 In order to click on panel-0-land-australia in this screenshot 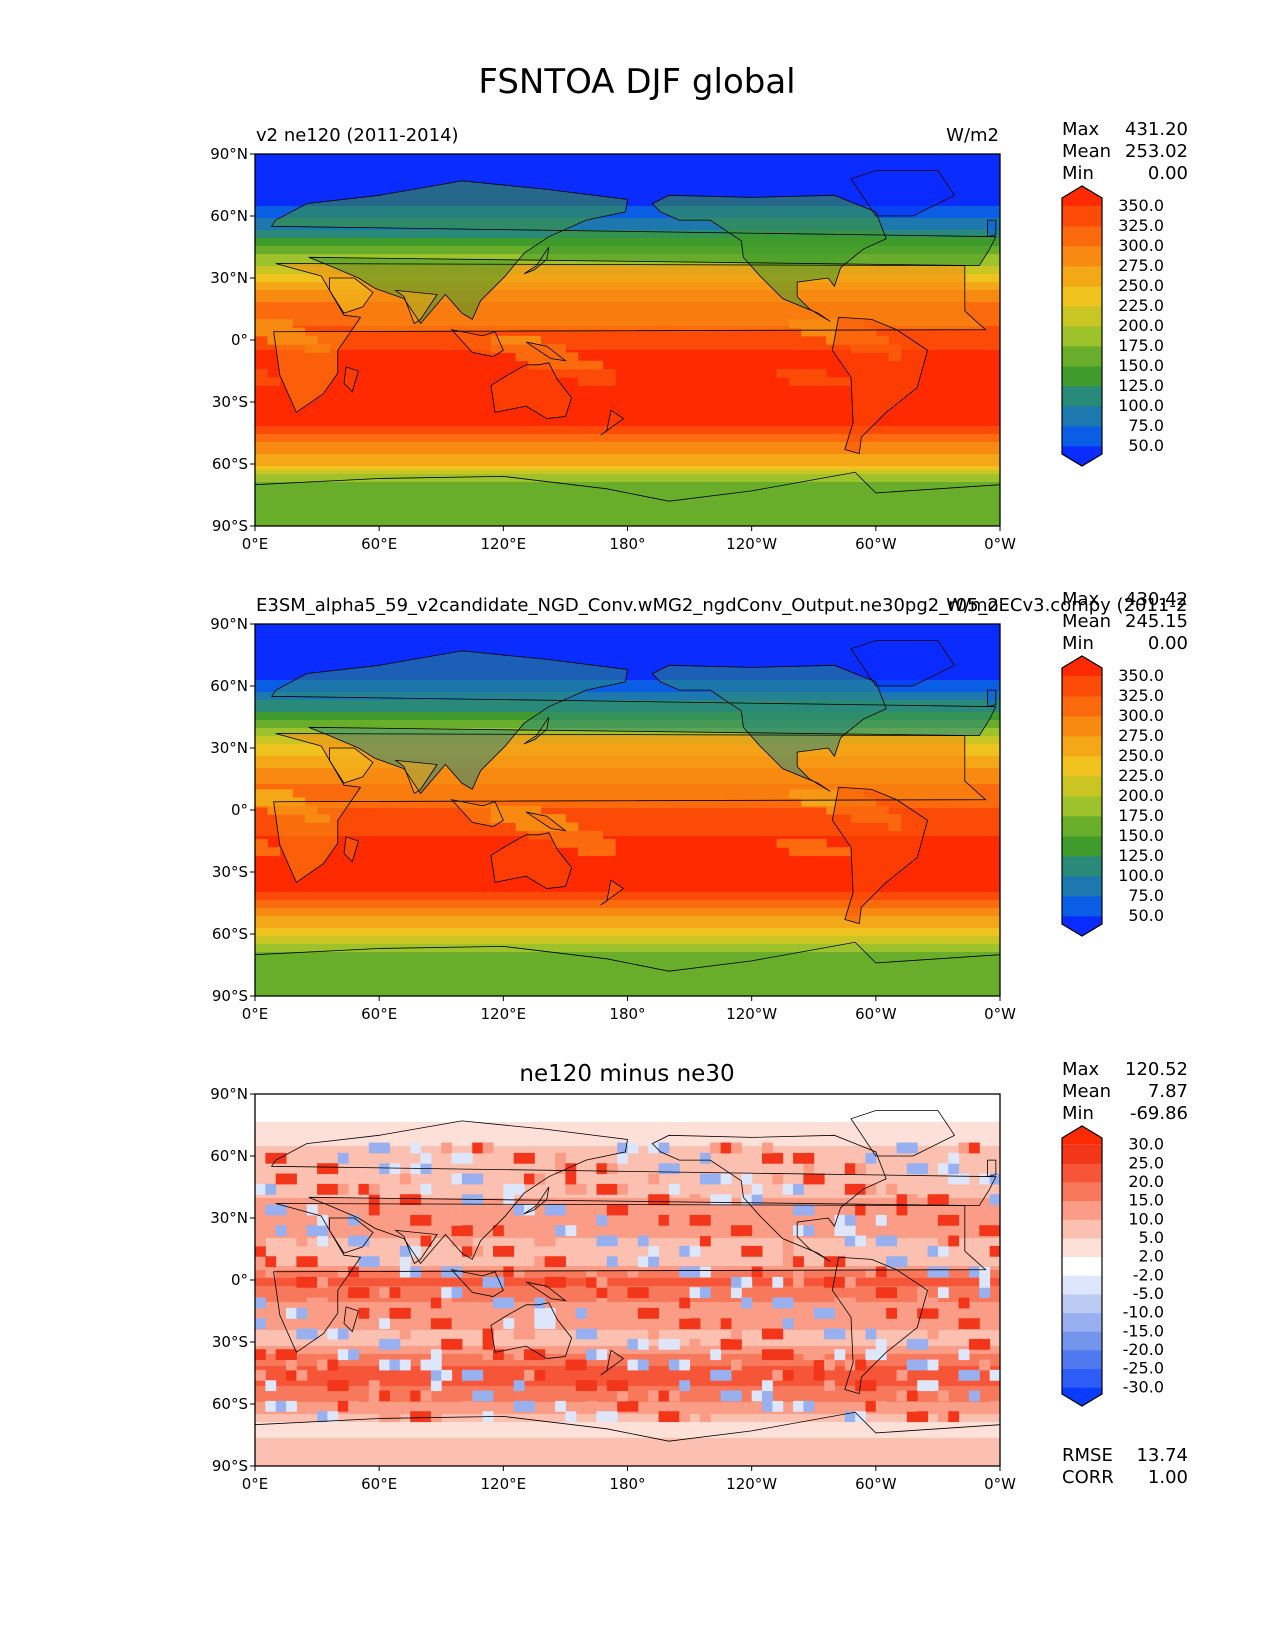, I will do `click(531, 390)`.